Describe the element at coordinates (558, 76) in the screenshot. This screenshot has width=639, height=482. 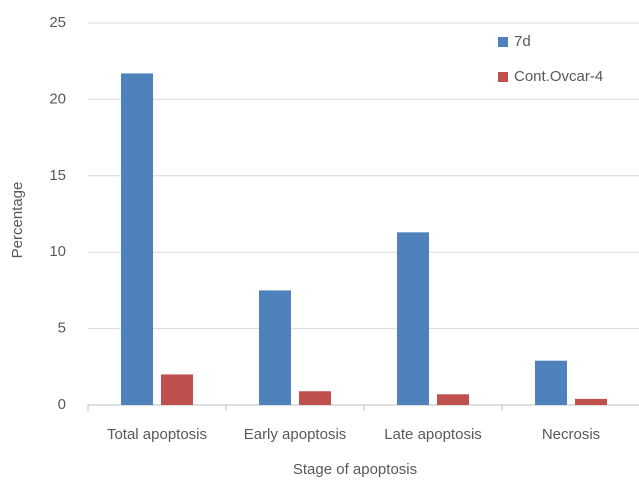
I see `legend-label: Cont.Ovcar-4` at that location.